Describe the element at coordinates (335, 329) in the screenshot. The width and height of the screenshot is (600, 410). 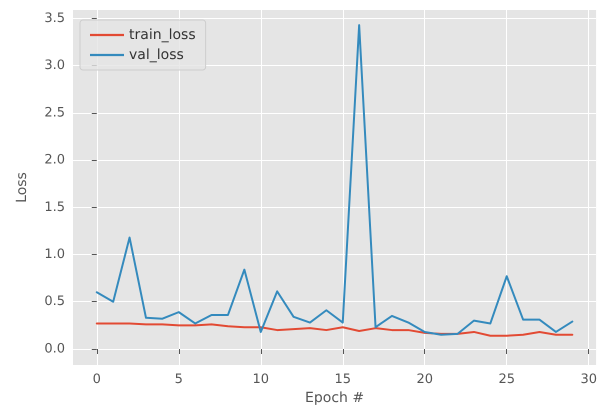
I see `line-series` at that location.